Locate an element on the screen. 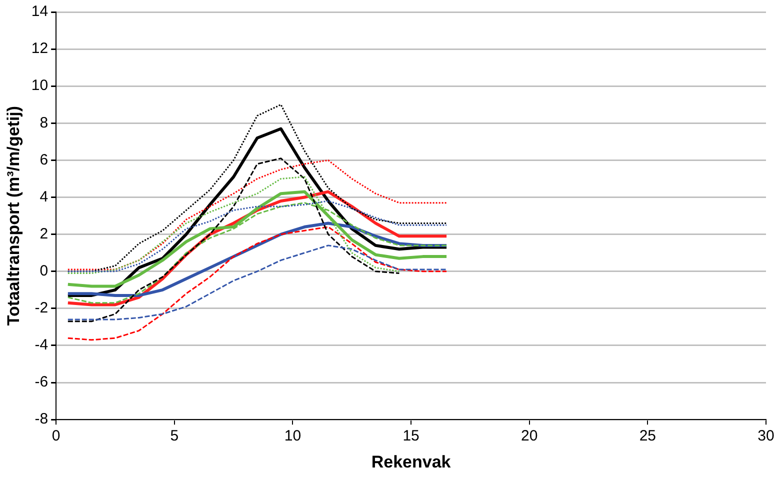  y-tick-label: -4 is located at coordinates (41, 345).